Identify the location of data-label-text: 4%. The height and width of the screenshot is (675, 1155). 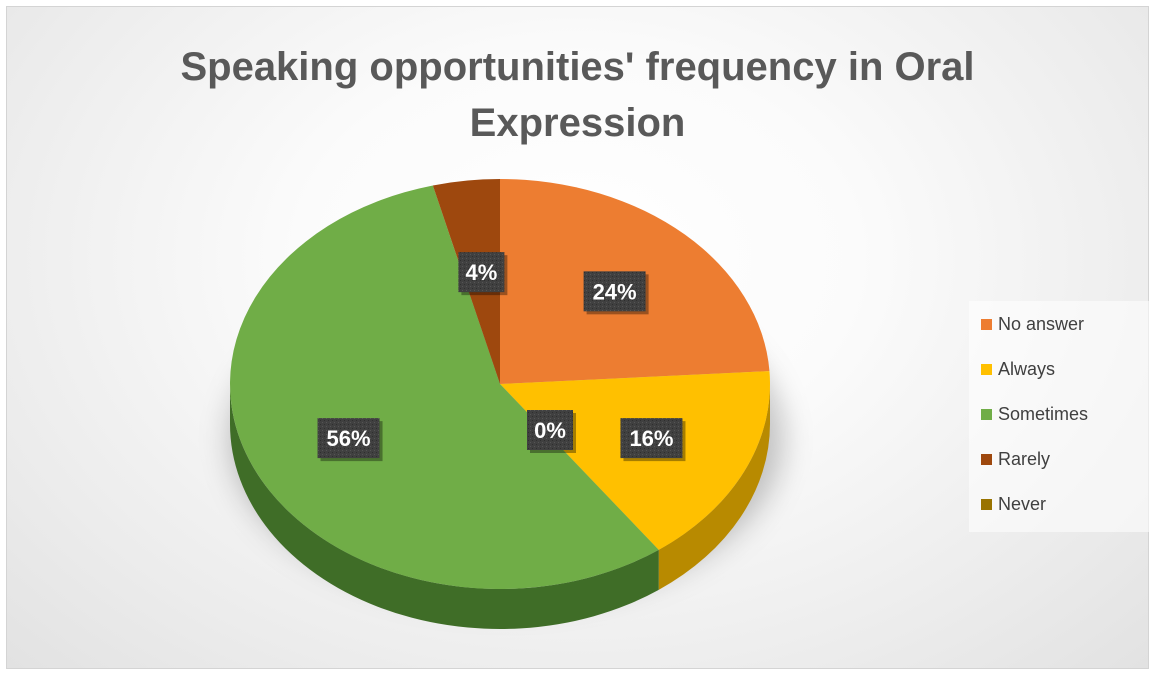
(481, 272).